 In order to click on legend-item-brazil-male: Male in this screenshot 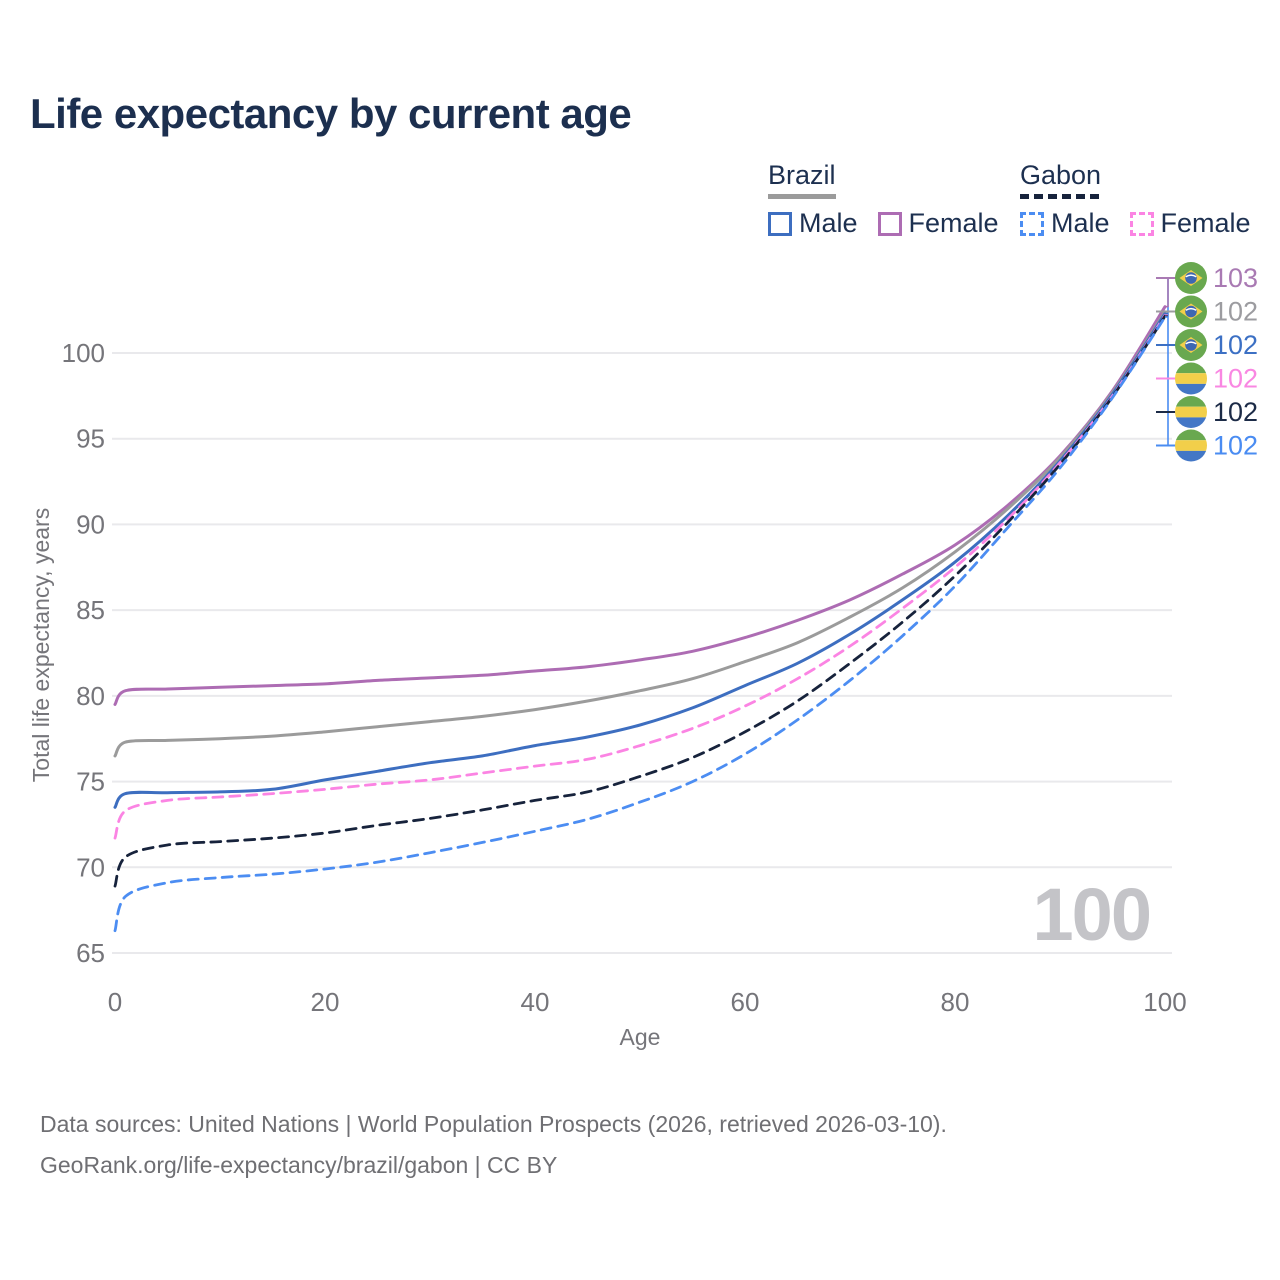, I will do `click(813, 223)`.